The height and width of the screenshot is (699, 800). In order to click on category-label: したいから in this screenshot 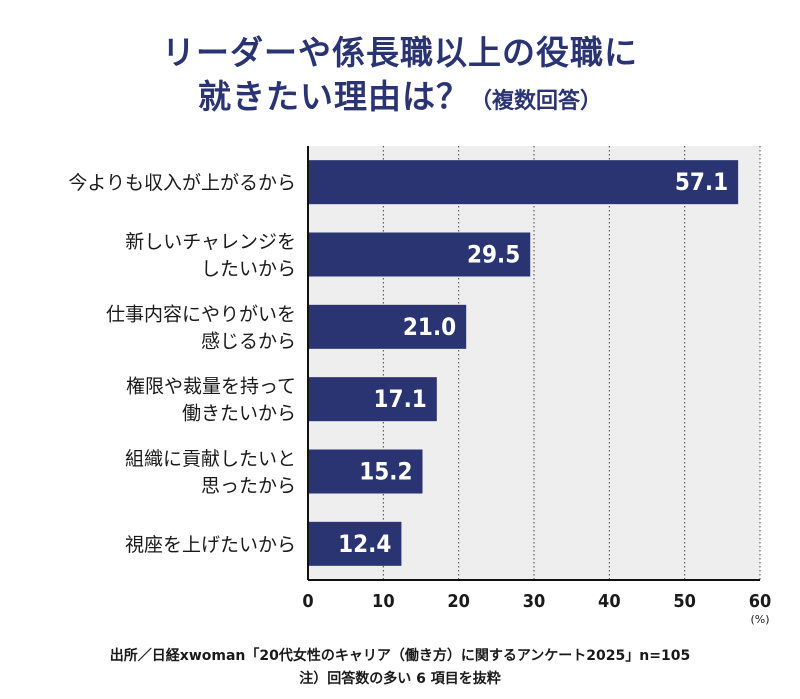, I will do `click(248, 269)`.